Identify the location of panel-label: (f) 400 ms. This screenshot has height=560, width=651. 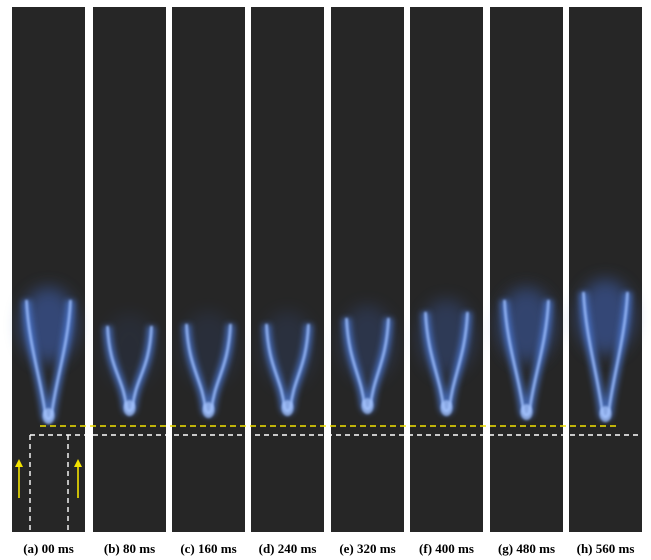
(446, 548).